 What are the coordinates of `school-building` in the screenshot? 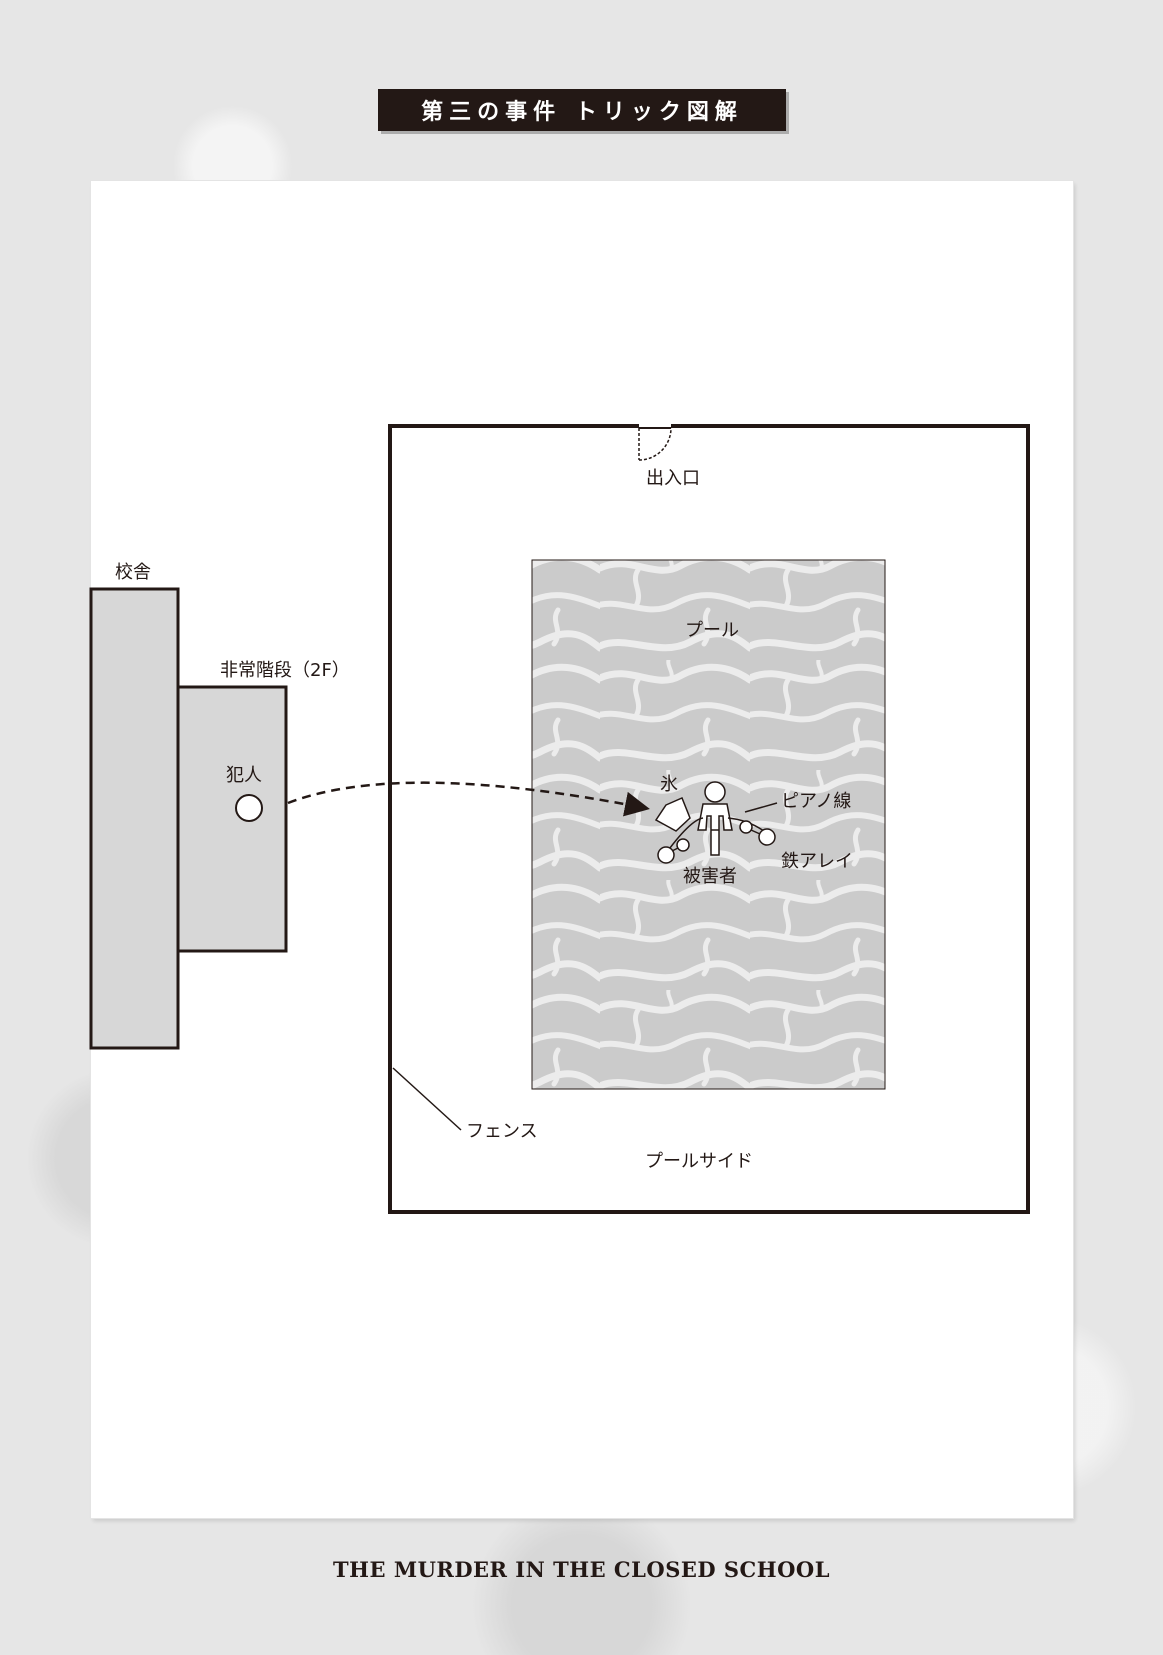 It's located at (134, 818).